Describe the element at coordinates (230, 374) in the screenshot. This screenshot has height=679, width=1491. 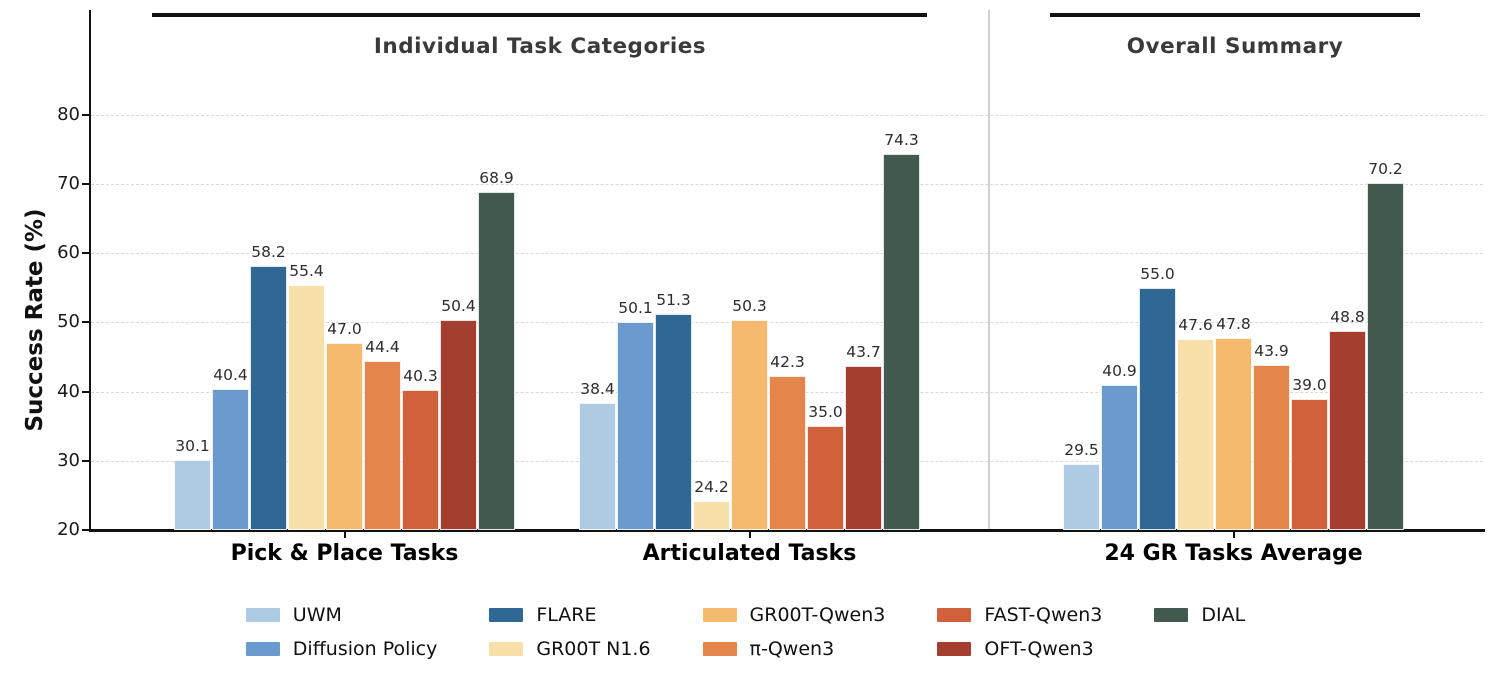
I see `bar-value-label: 40.4` at that location.